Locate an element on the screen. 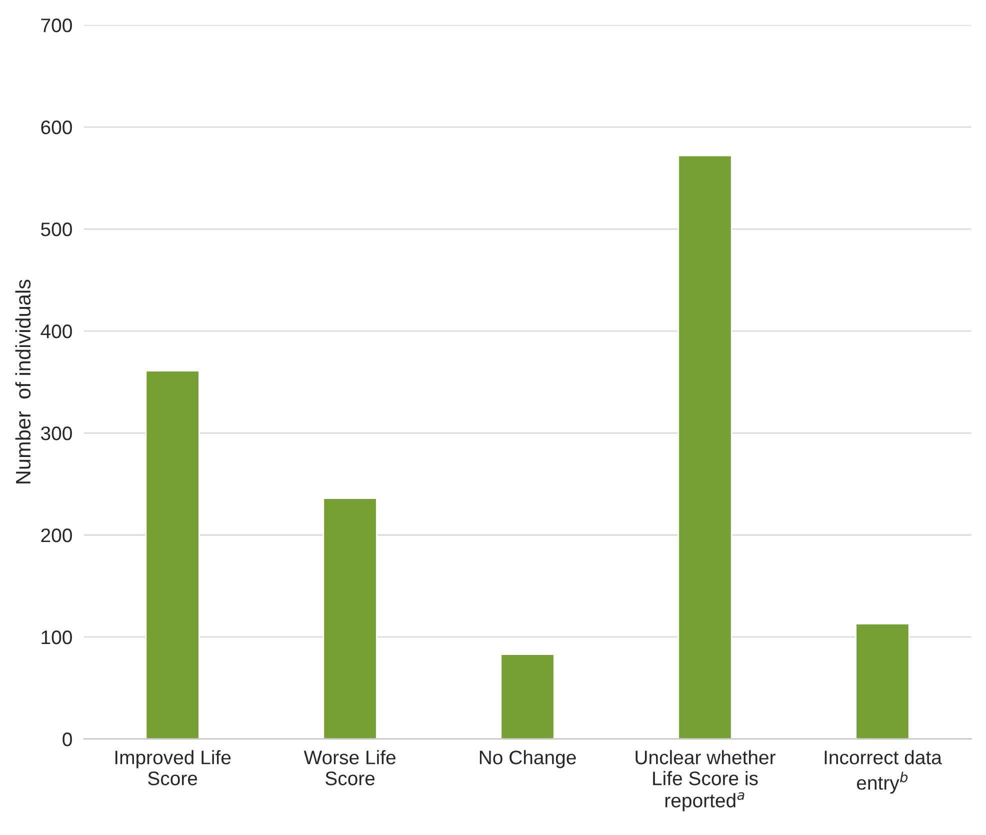 Image resolution: width=986 pixels, height=835 pixels. y-tick-label: 300 is located at coordinates (56, 433).